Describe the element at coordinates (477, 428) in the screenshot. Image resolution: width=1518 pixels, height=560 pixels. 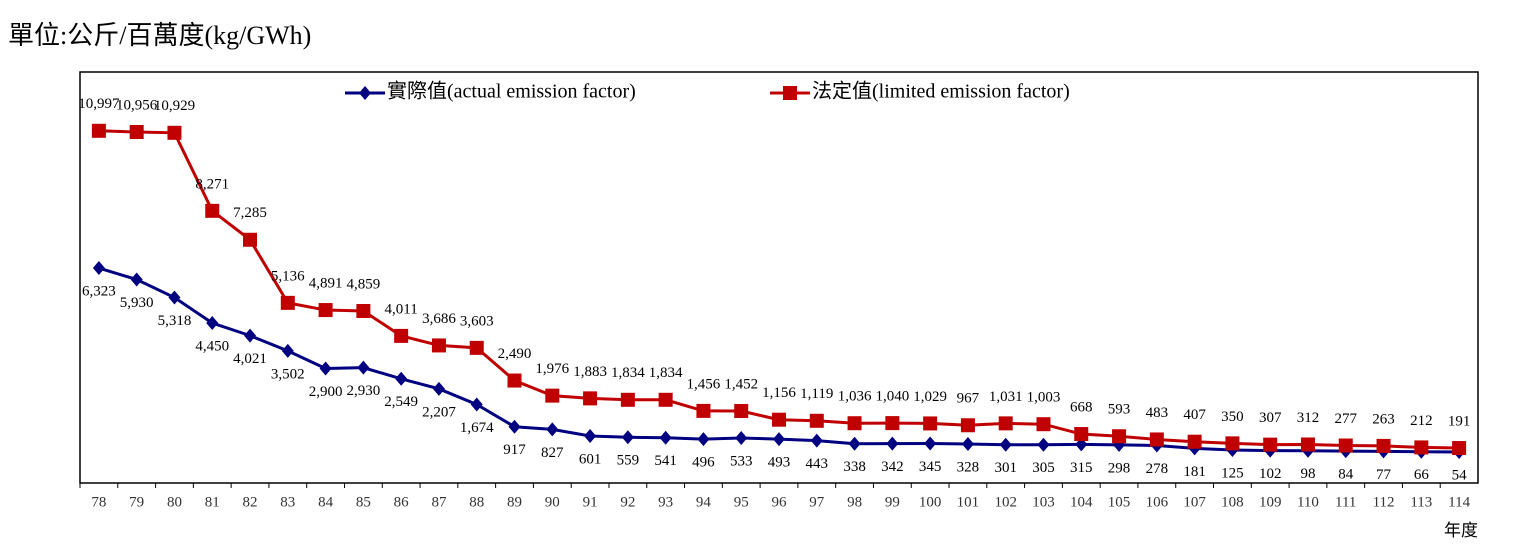
I see `data-label: 1,674` at that location.